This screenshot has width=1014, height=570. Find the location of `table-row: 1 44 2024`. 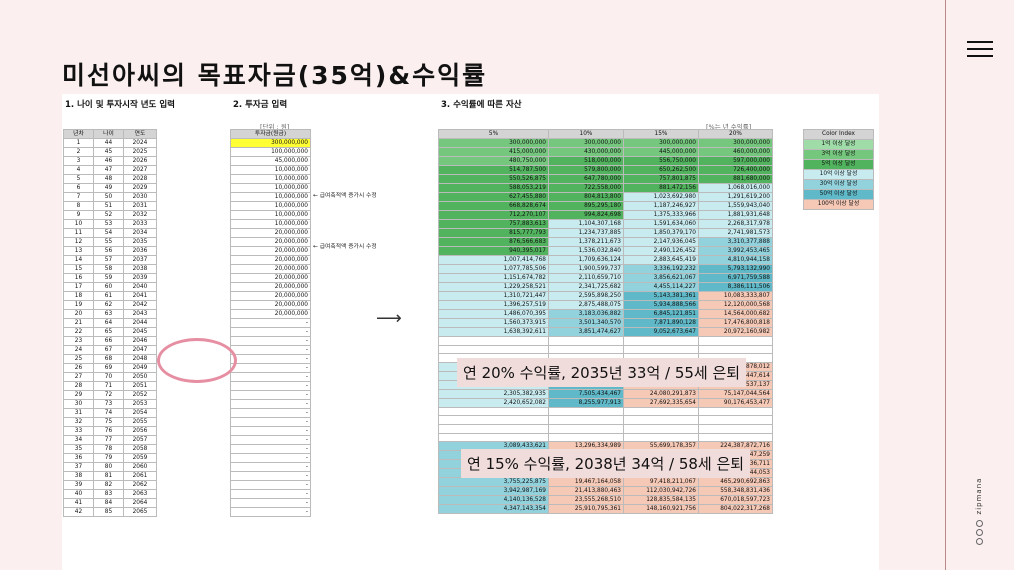

table-row: 1 44 2024 is located at coordinates (110, 143).